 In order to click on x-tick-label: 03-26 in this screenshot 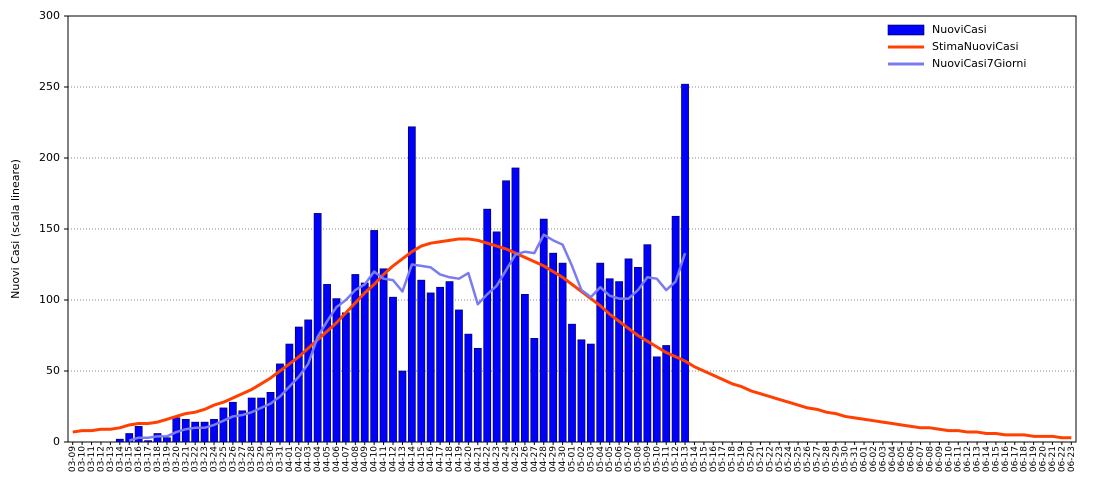, I will do `click(233, 459)`.